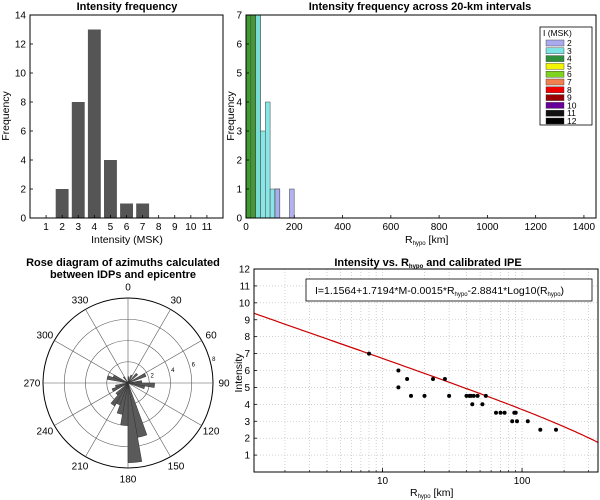  I want to click on chart3-title-line2: between IDPs and epicentre, so click(123, 275).